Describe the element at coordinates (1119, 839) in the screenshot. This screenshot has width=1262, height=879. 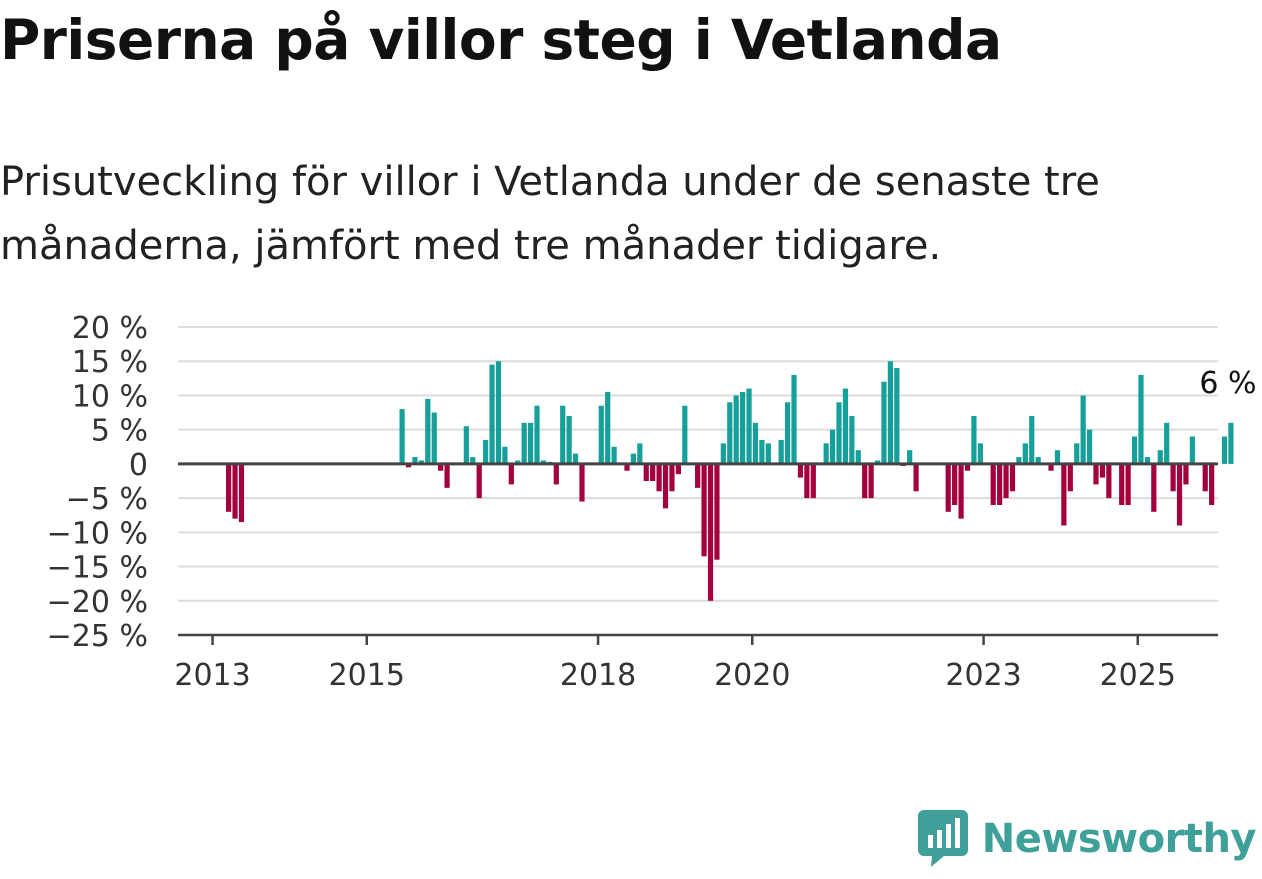
I see `brand-name: Newsworthy` at that location.